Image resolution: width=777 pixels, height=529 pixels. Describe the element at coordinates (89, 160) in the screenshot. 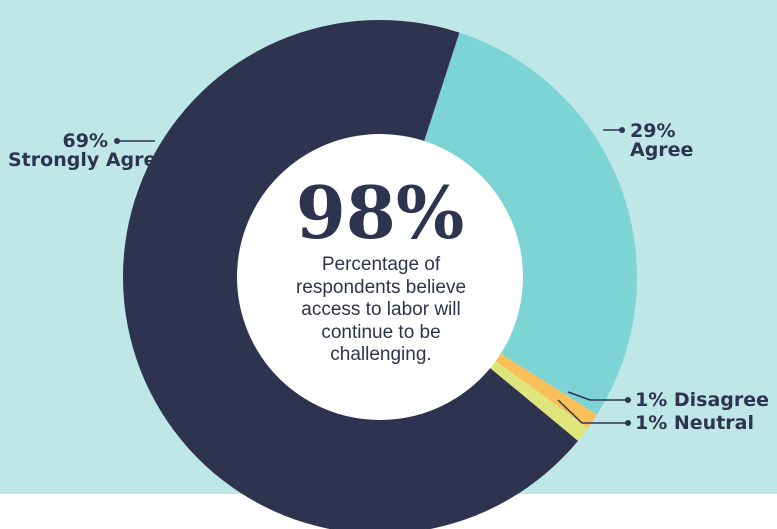

I see `label-strongly-agree-text: Strongly Agree` at that location.